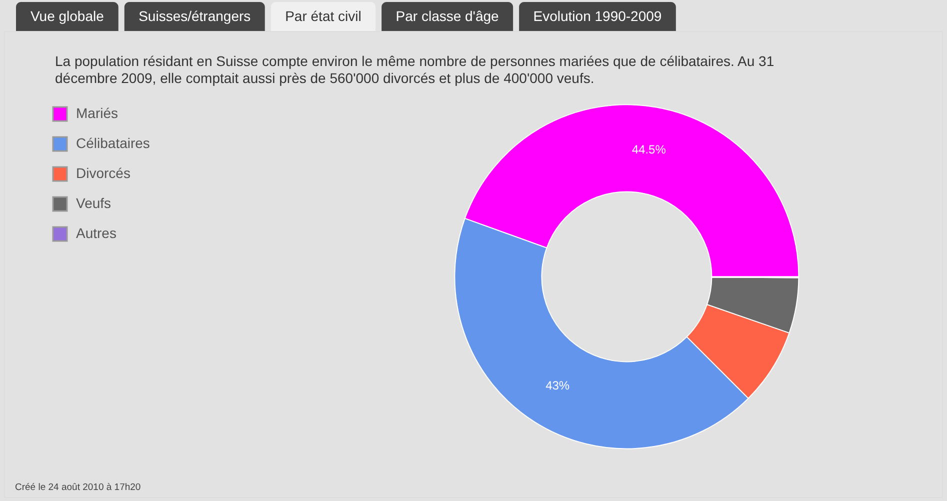 This screenshot has width=947, height=501. Describe the element at coordinates (414, 69) in the screenshot. I see `chart-subtitle: La population résidant en Suisse compte environ le même nombre de personnes mariées que de célibataires. Au 31 décembre 2009, elle comptait aussi près de 560'000 divorcés et plus de 400'000 veufs.` at that location.